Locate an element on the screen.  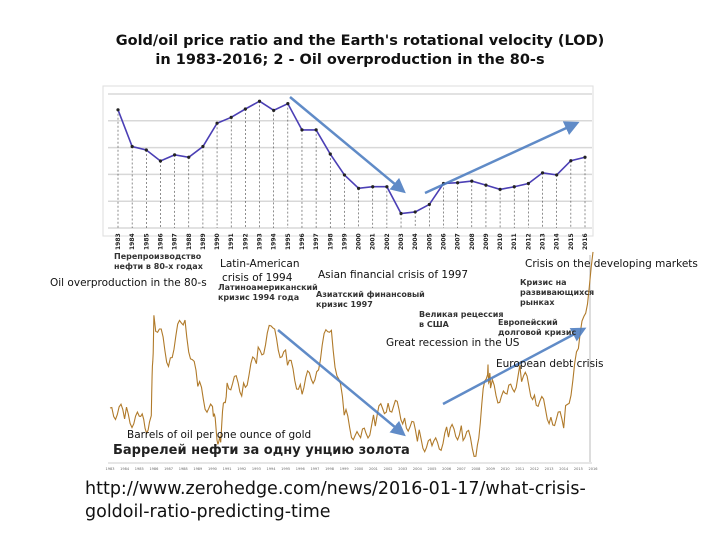
bottom-year-tick-label: 1994 is located at coordinates (272, 469).